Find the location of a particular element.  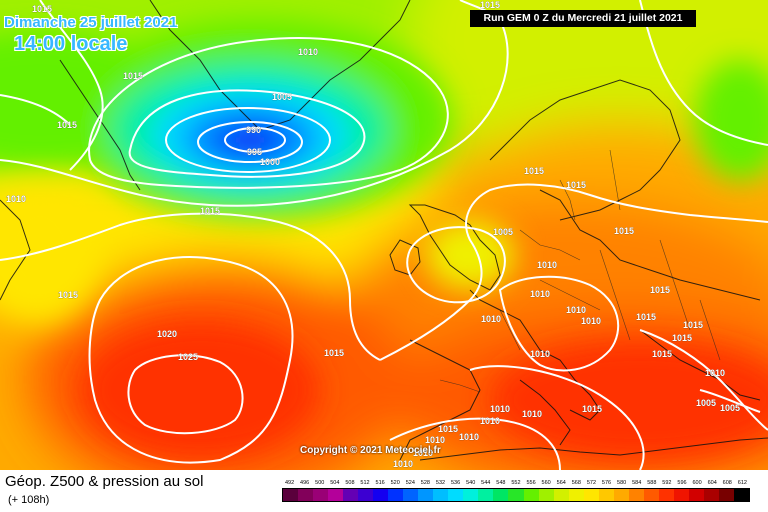

color-scale-bar is located at coordinates (516, 495).